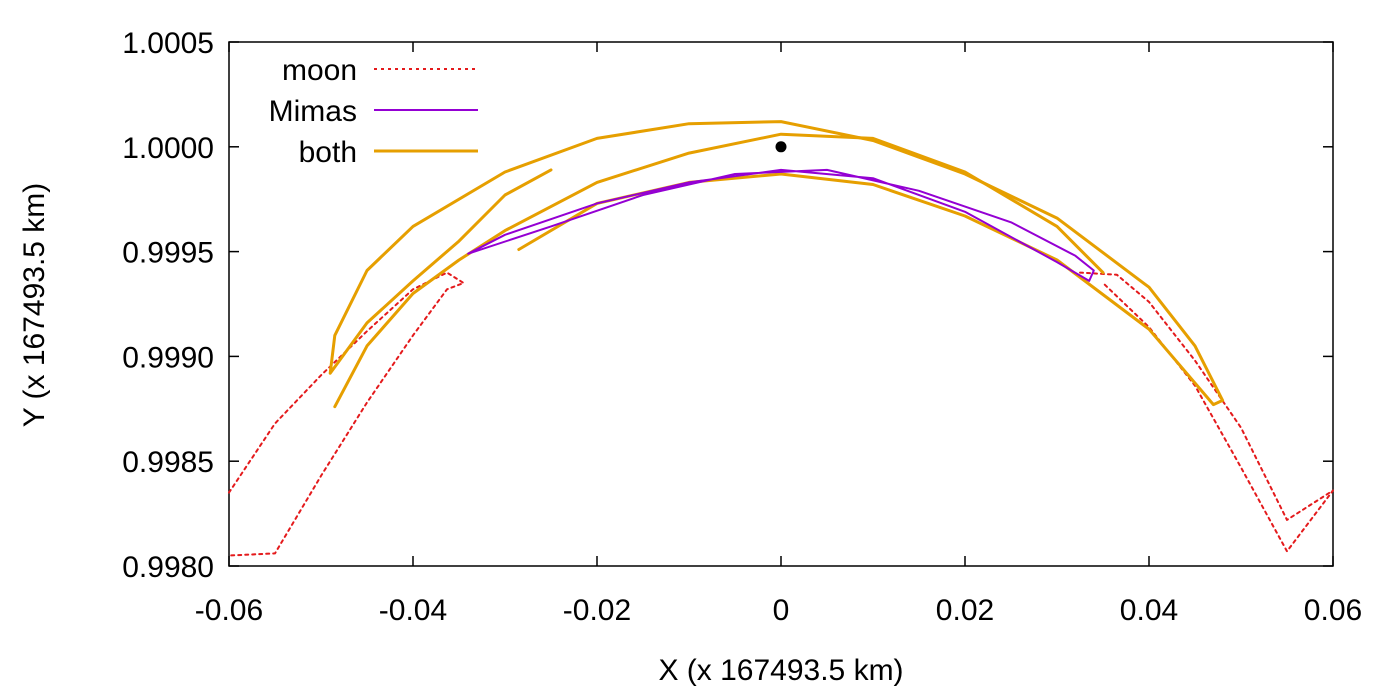 The width and height of the screenshot is (1400, 700). What do you see at coordinates (319, 70) in the screenshot?
I see `legend-label-moon: moon` at bounding box center [319, 70].